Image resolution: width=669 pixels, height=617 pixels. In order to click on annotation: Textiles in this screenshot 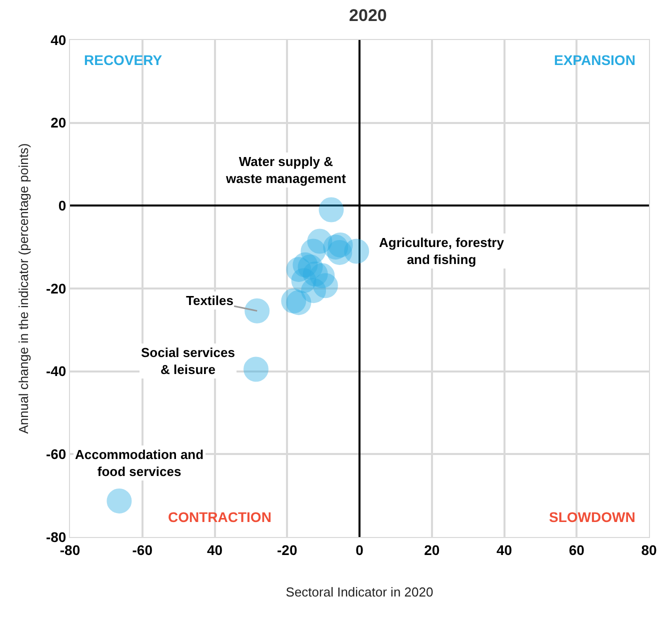, I will do `click(210, 300)`.